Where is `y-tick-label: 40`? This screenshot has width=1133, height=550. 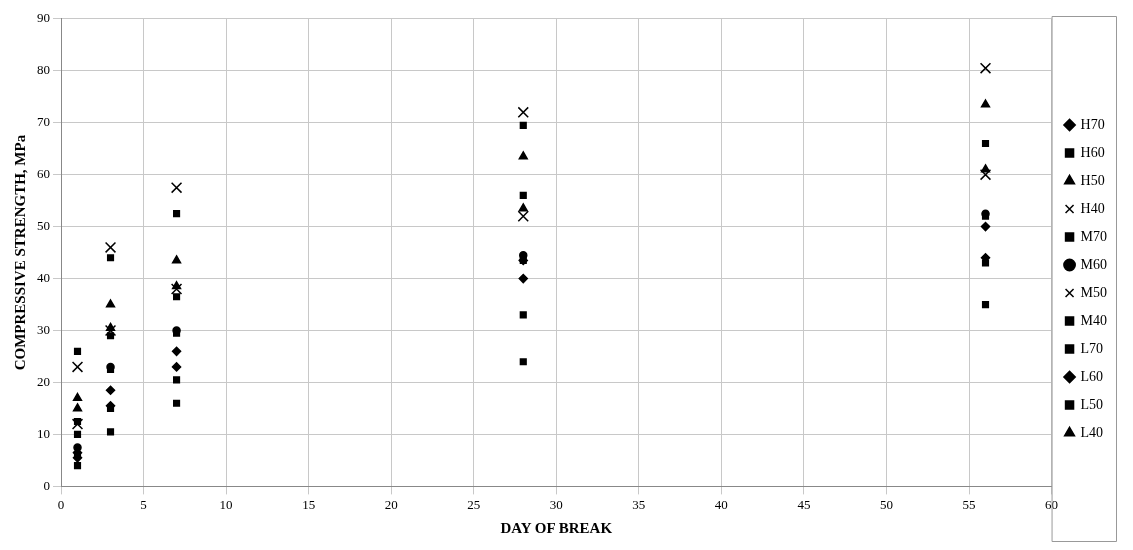
y-tick-label: 40 is located at coordinates (43, 277).